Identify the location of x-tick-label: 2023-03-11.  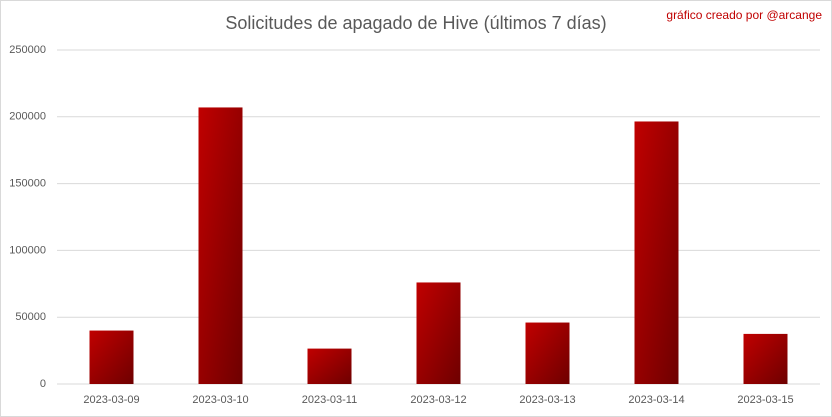
(329, 400).